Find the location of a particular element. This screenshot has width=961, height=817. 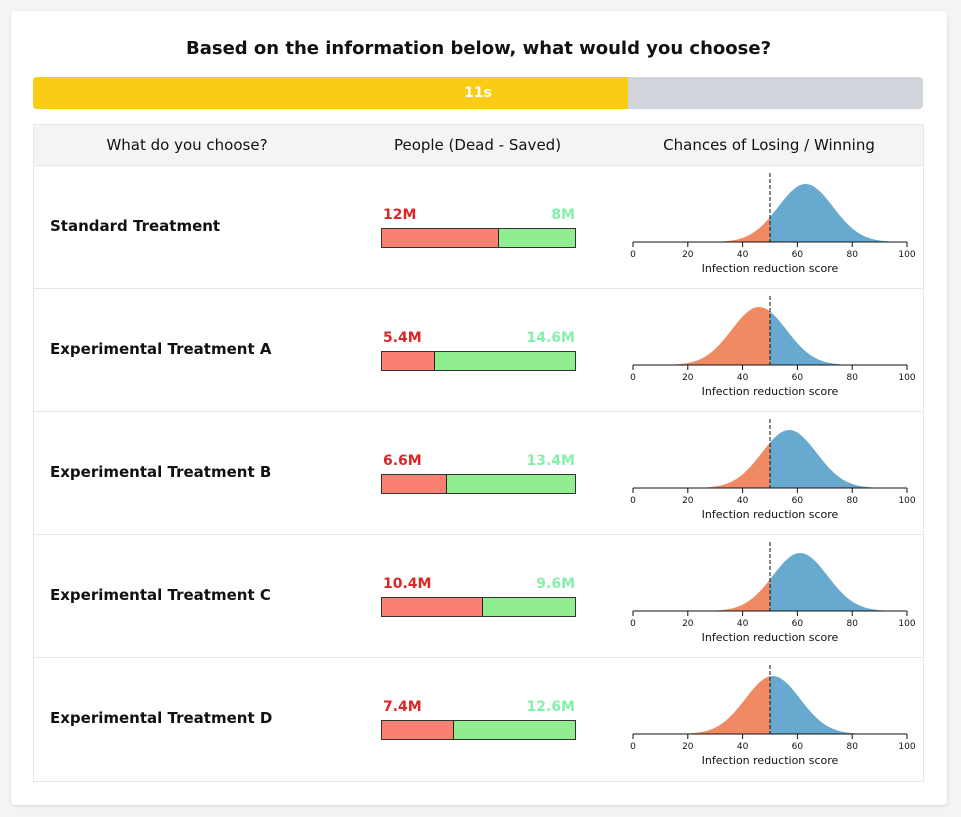

col-people-header: People (Dead - Saved) is located at coordinates (477, 145).